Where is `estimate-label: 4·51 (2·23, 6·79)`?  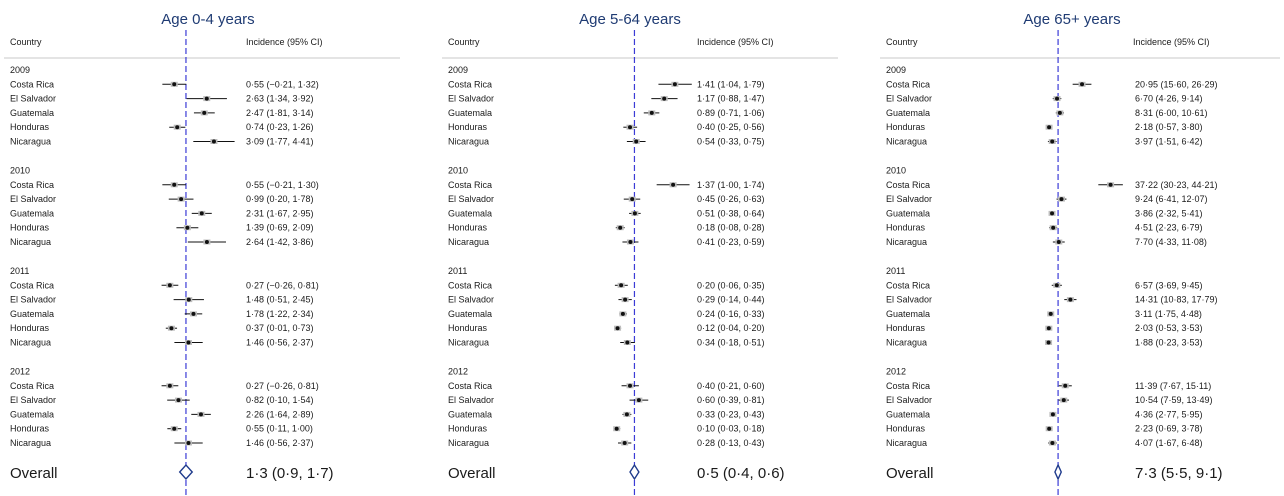
estimate-label: 4·51 (2·23, 6·79) is located at coordinates (1169, 228).